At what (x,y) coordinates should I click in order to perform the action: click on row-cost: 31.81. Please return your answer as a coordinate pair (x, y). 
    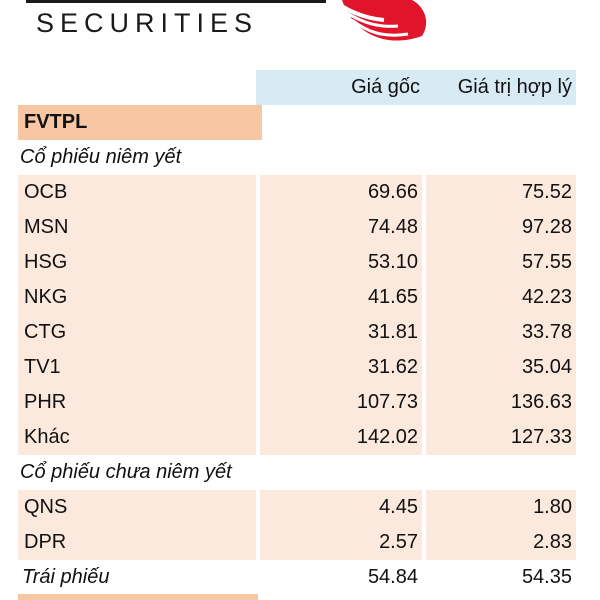
    Looking at the image, I should click on (341, 332).